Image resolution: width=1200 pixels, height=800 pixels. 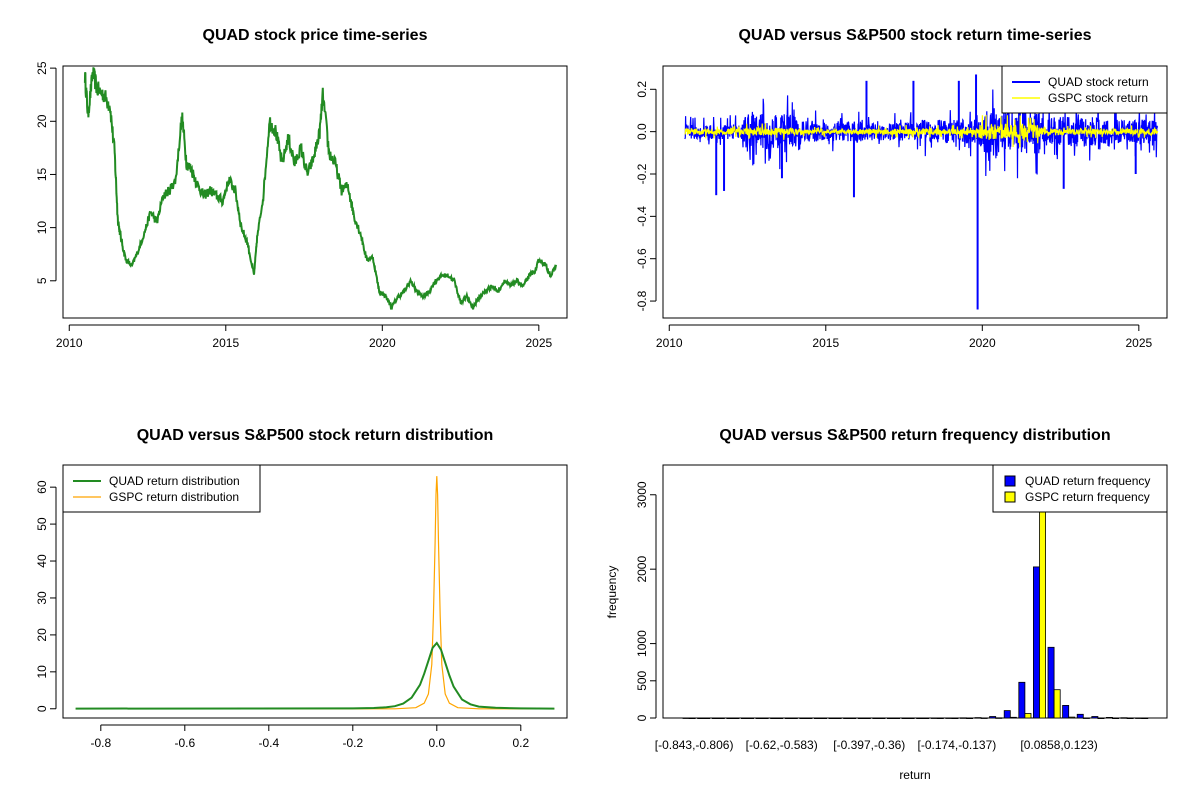 I want to click on frequency-y-axis-label: frequency, so click(x=612, y=592).